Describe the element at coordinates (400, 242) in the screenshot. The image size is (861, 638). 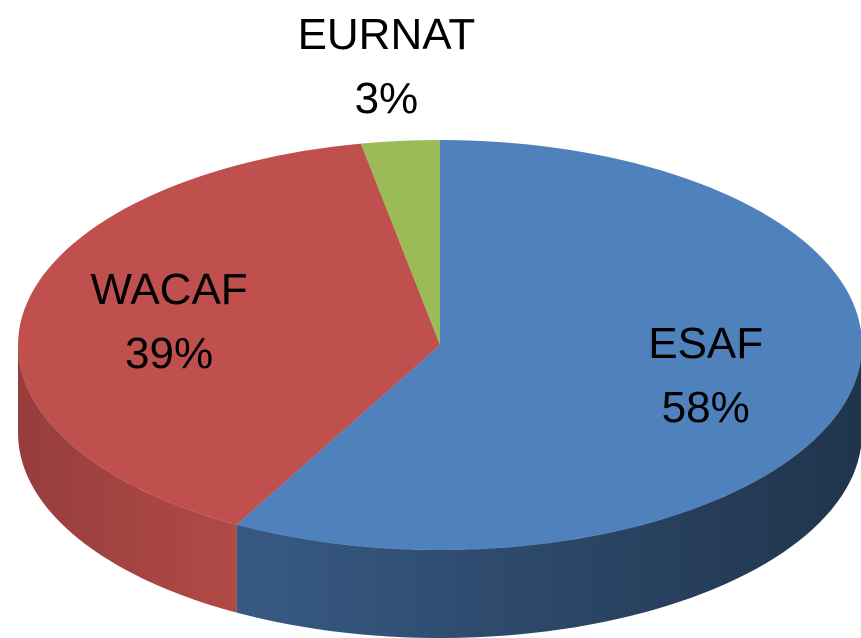
I see `slice` at that location.